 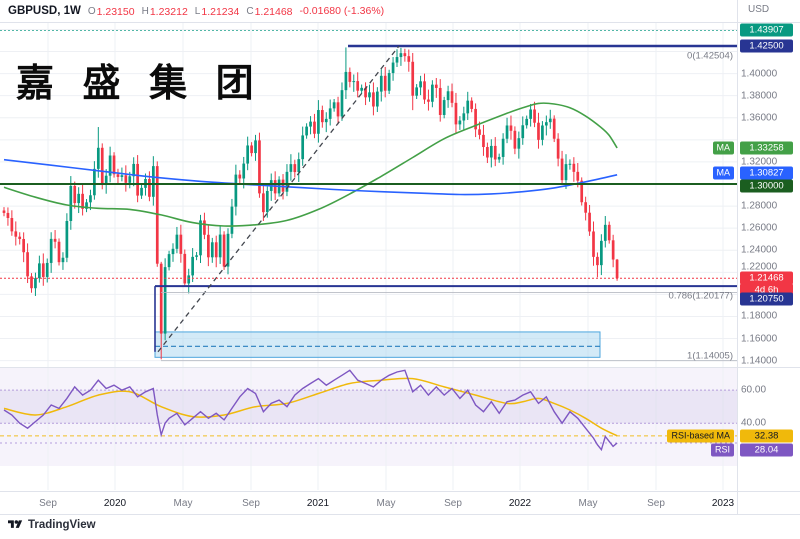 What do you see at coordinates (62, 524) in the screenshot?
I see `tradingview-brand: TradingView` at bounding box center [62, 524].